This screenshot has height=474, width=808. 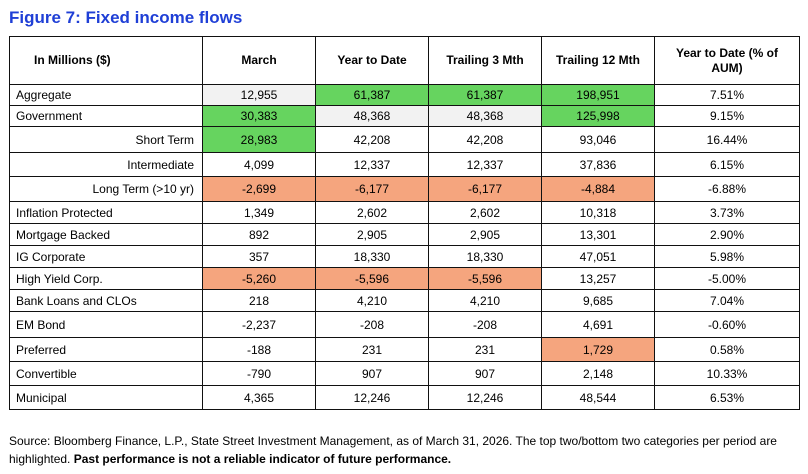 I want to click on table-row: Mortgage Backed 892 2,905 2,905 13,301 2.90%, so click(x=404, y=234).